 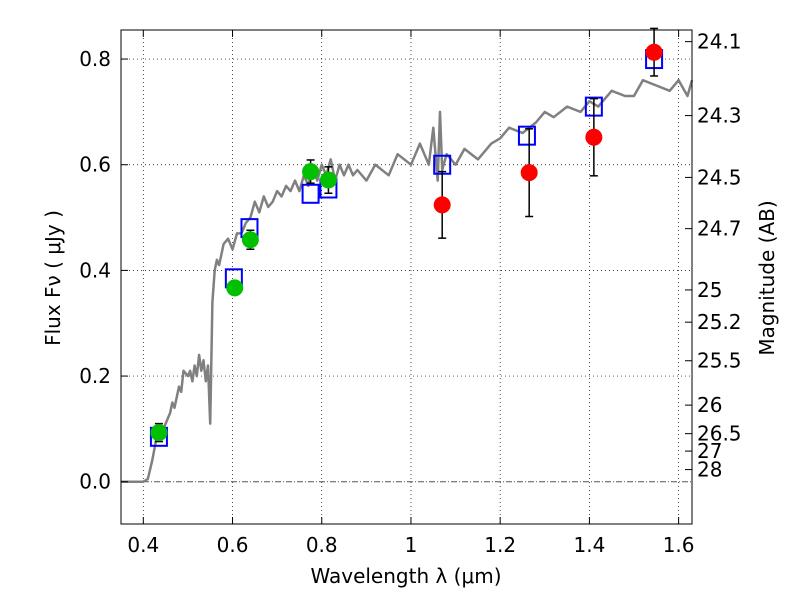 I want to click on x-tick-label: 0.6, so click(x=233, y=545).